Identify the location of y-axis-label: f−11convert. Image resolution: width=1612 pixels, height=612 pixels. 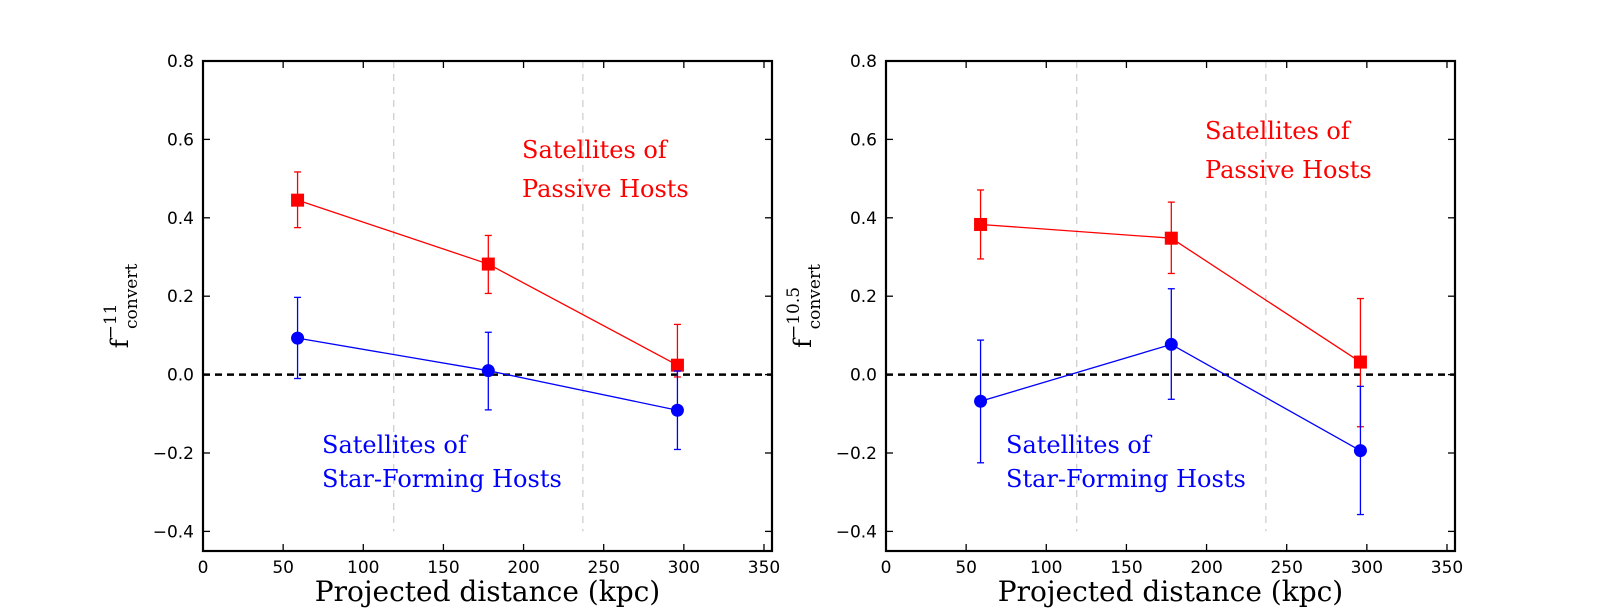
(121, 306).